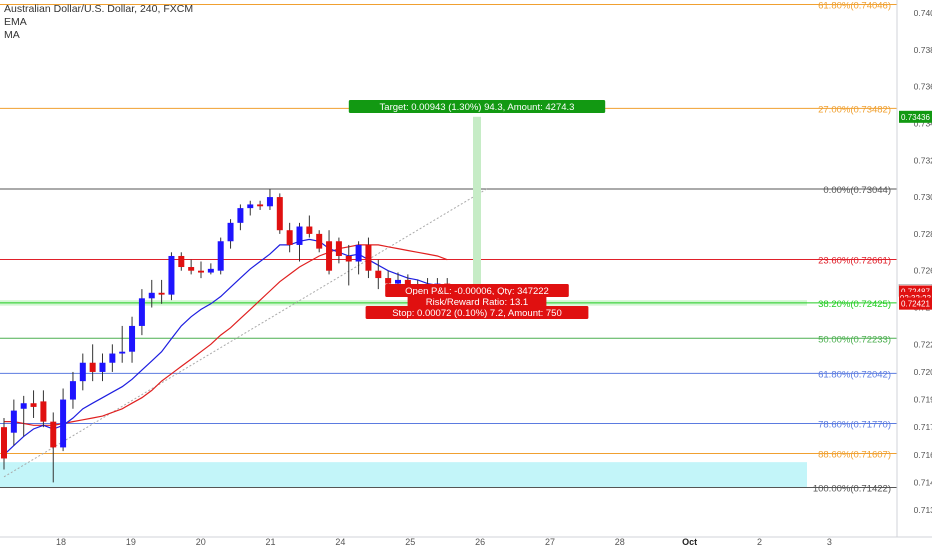 The width and height of the screenshot is (932, 555). I want to click on price-tick-label: 0.72200, so click(923, 344).